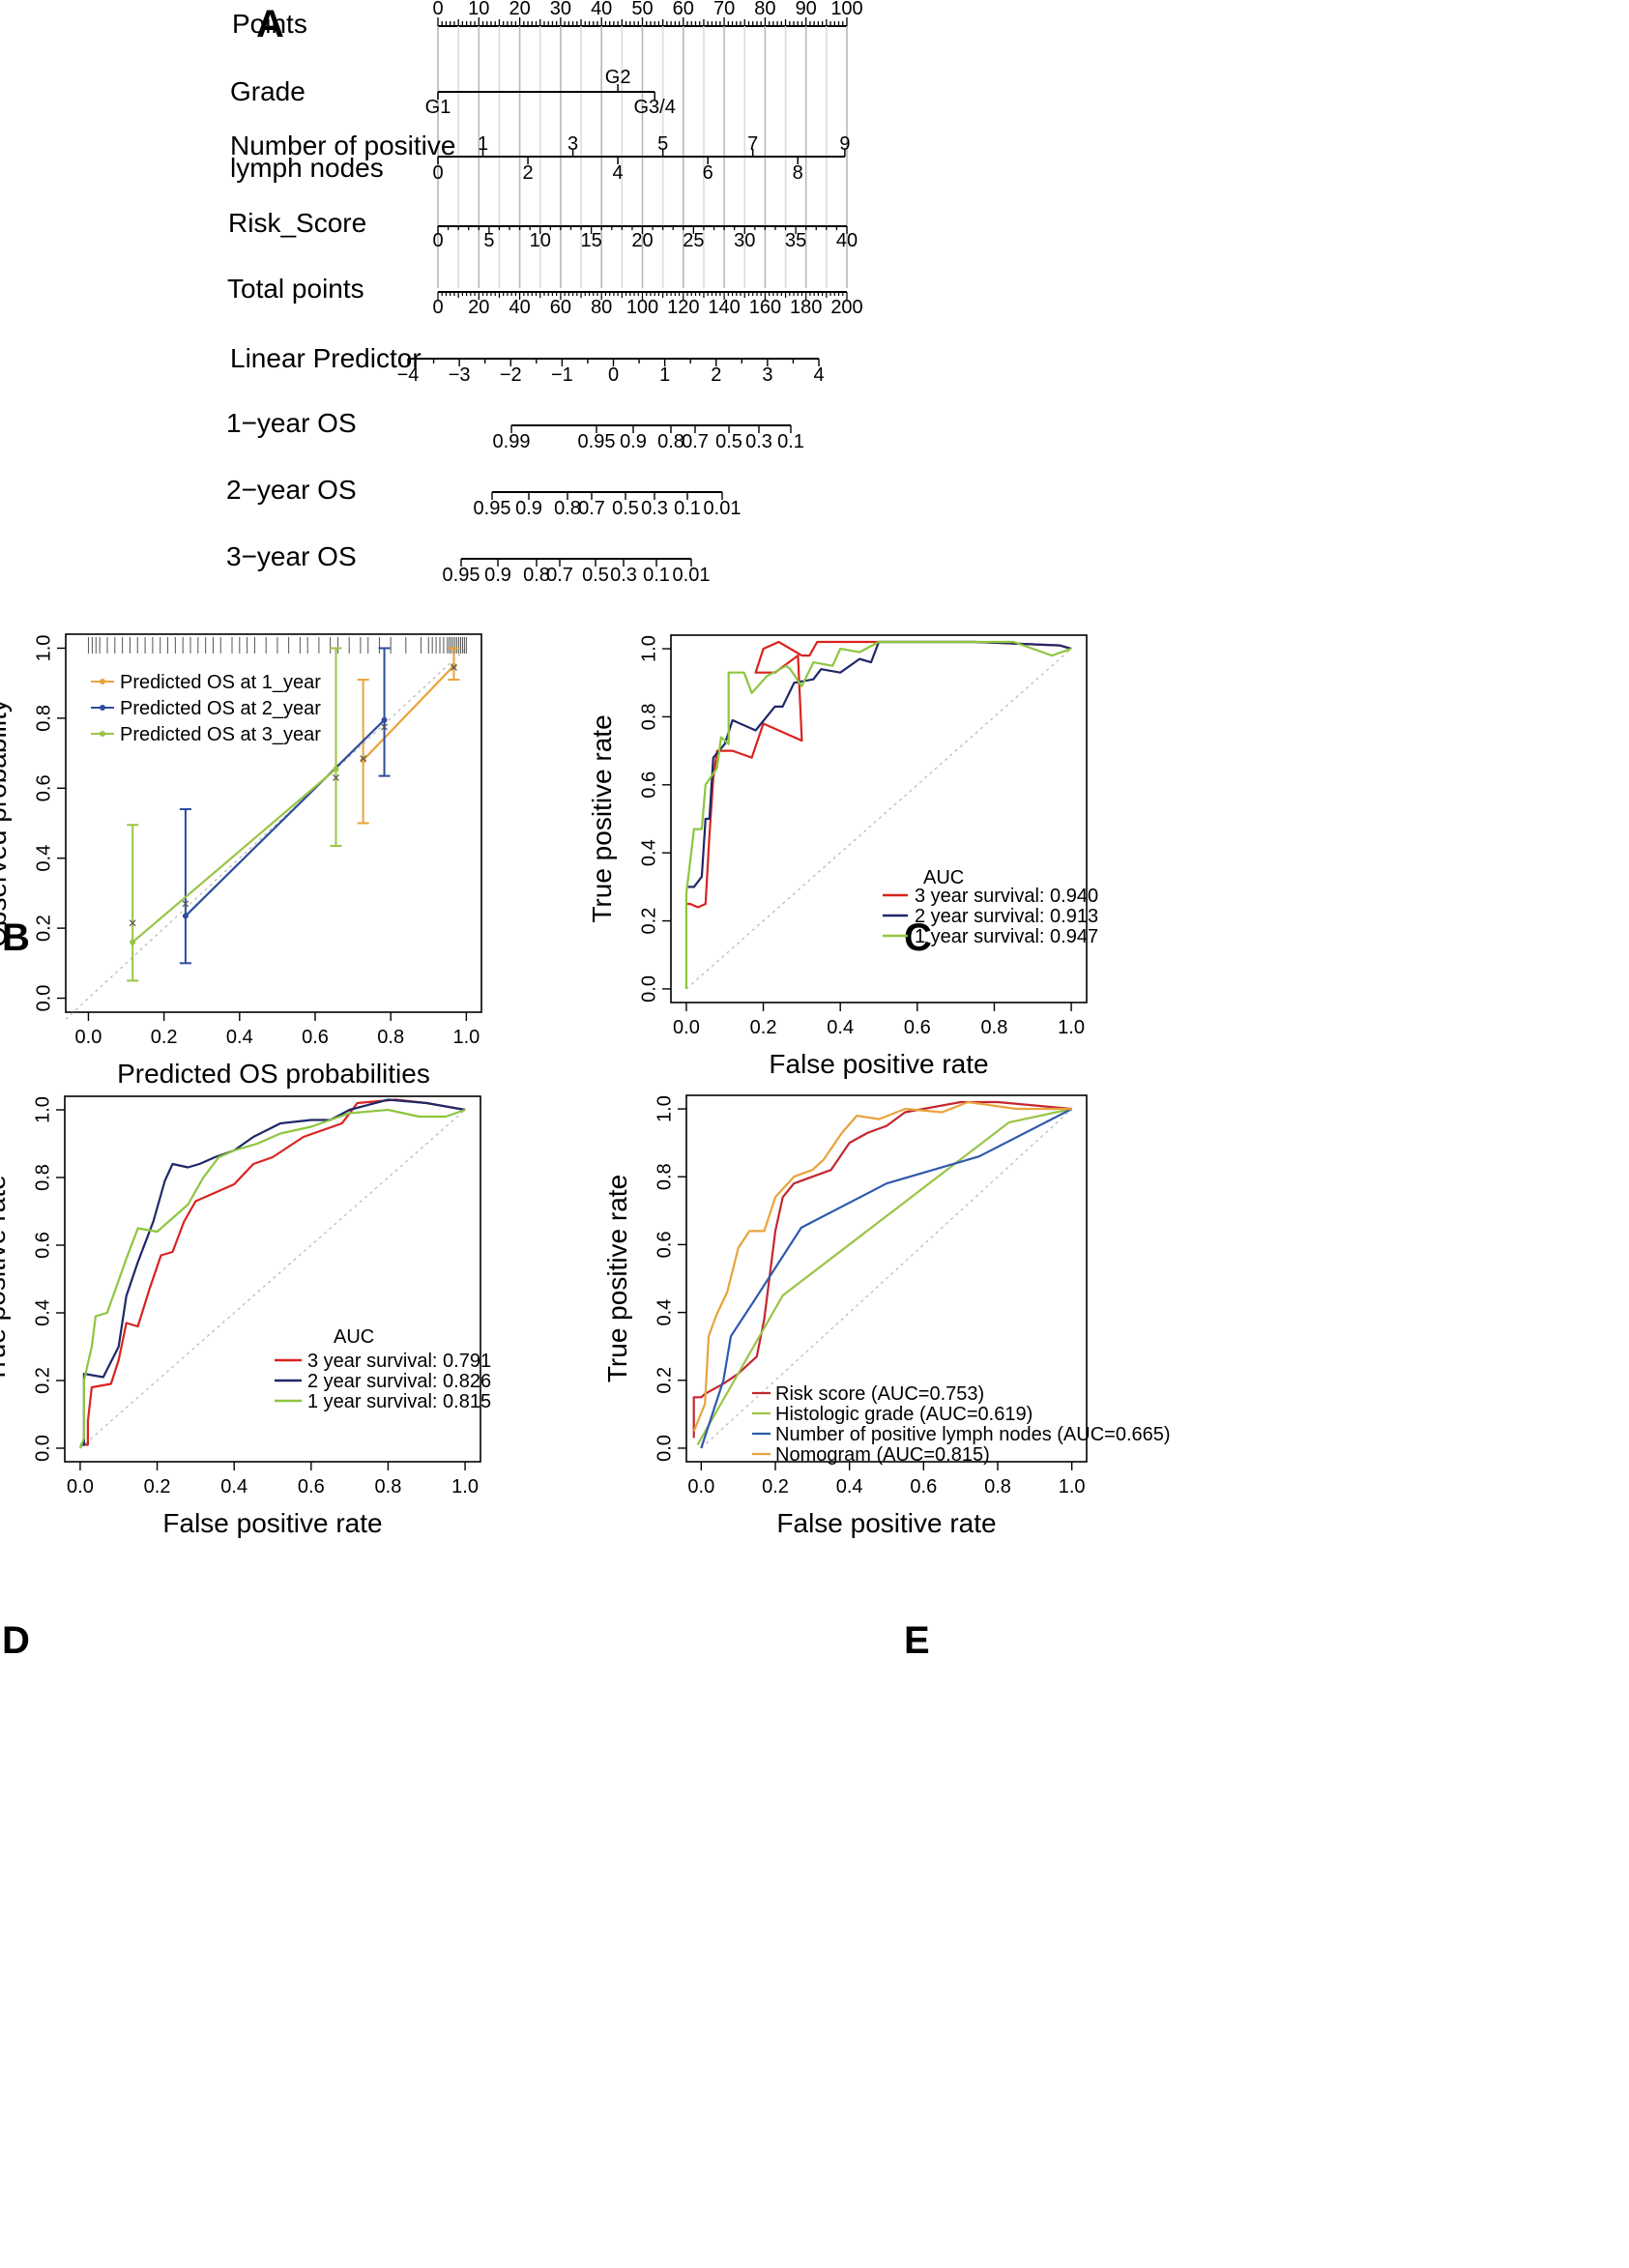  Describe the element at coordinates (618, 77) in the screenshot. I see `grade-label-g2: G2` at that location.